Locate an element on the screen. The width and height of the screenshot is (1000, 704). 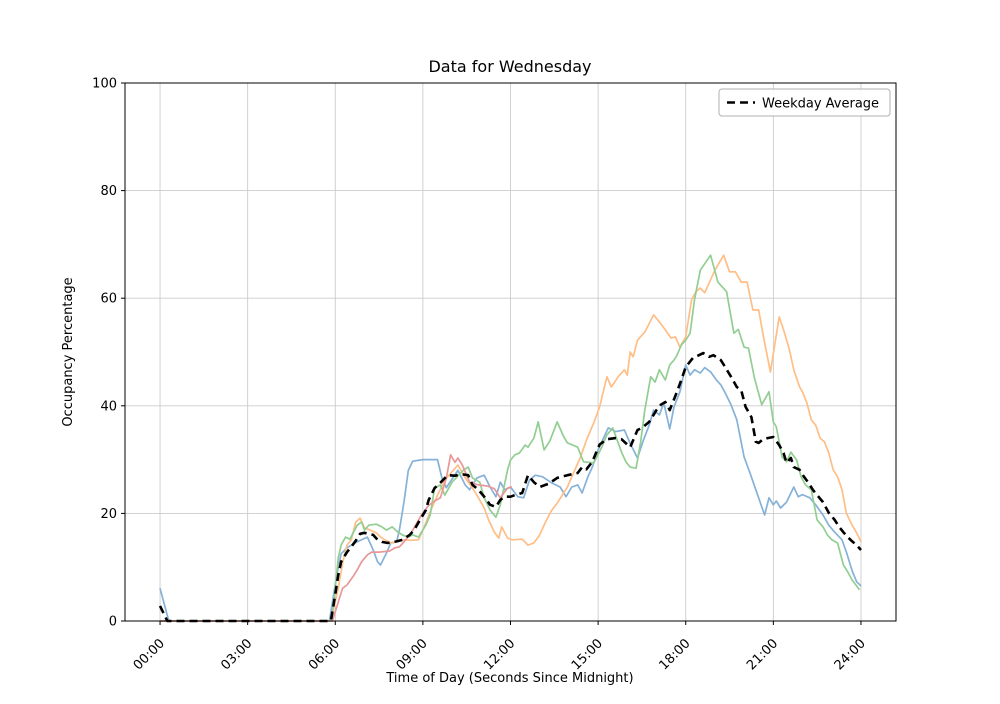
x-tick-label: 06:00 is located at coordinates (324, 654).